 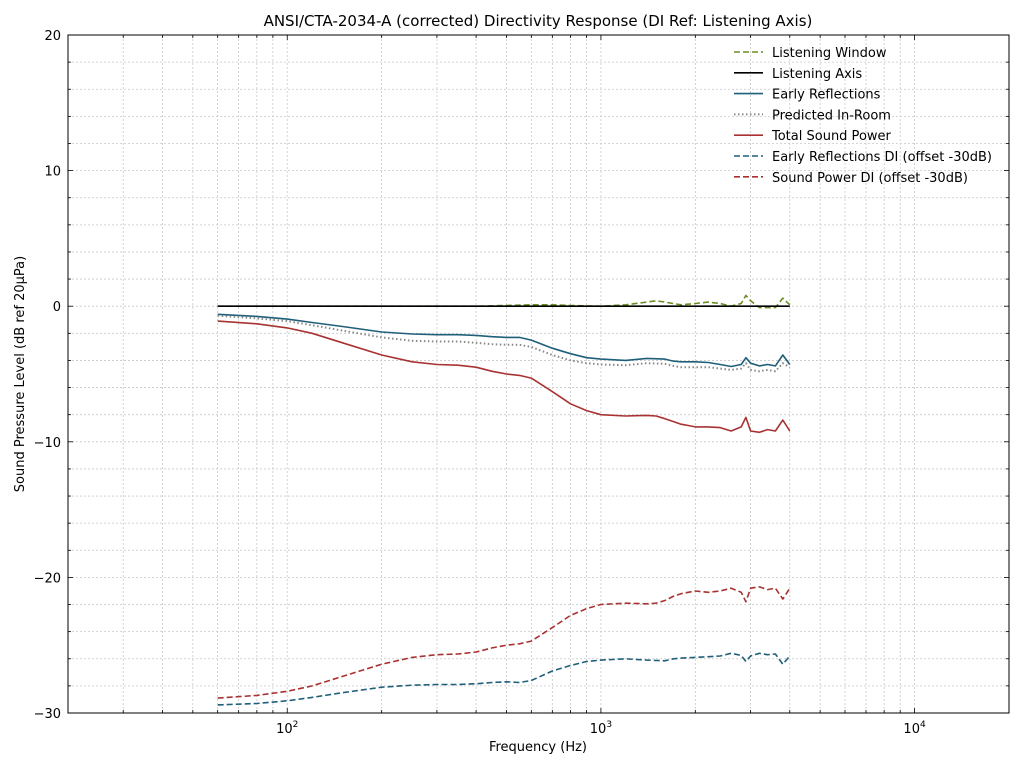 I want to click on legend-label: Predicted In-Room, so click(x=831, y=115).